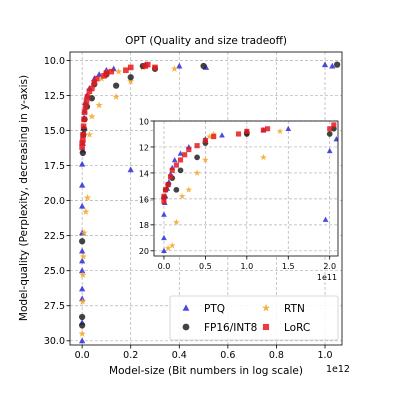 This screenshot has height=407, width=407. I want to click on inset-y-ticks: 10 12 14 16 18 20, so click(146, 186).